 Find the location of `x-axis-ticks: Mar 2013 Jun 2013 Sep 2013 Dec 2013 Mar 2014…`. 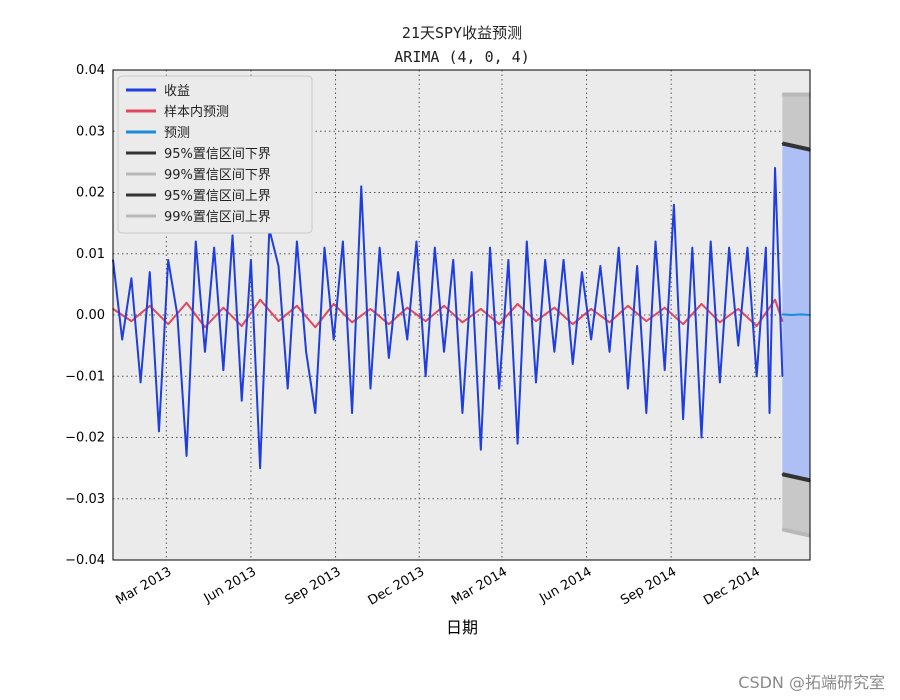

x-axis-ticks: Mar 2013 Jun 2013 Sep 2013 Dec 2013 Mar 2014… is located at coordinates (437, 586).